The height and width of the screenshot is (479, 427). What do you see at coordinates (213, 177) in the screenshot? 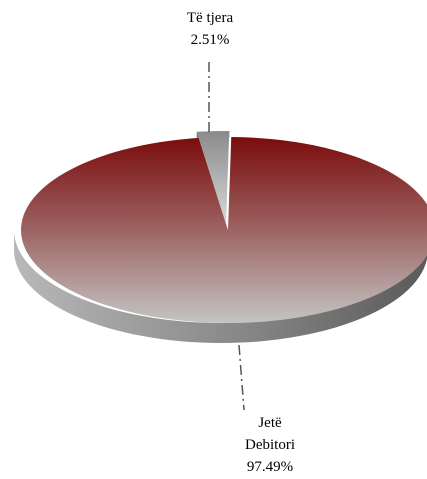
I see `pie-slice-te-tjera` at bounding box center [213, 177].